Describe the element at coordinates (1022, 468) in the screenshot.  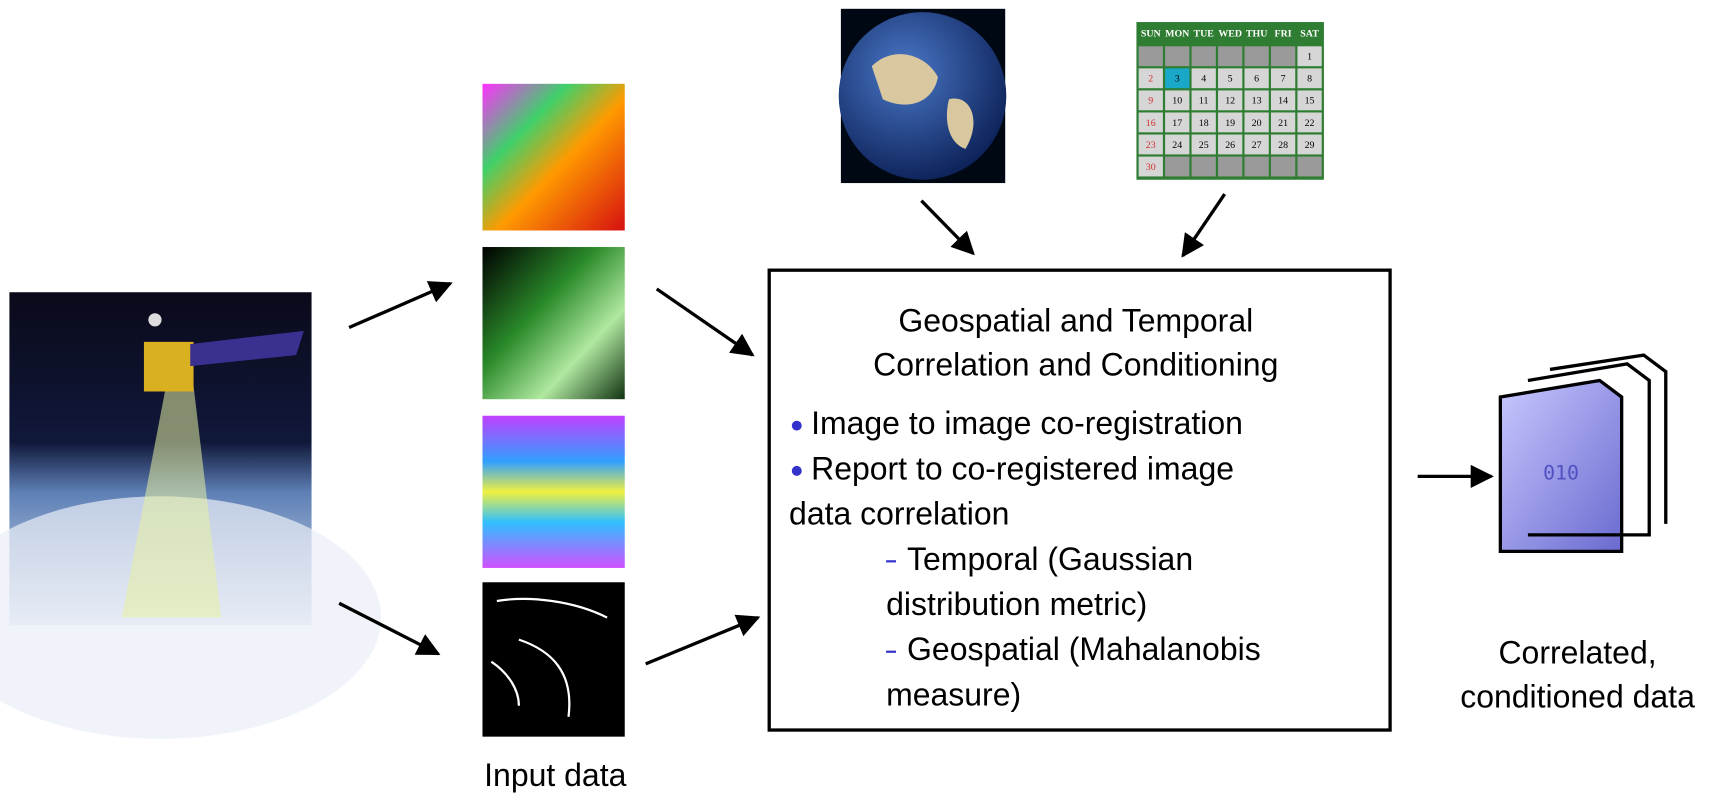
I see `bullet-text: Report to co-registered image` at that location.